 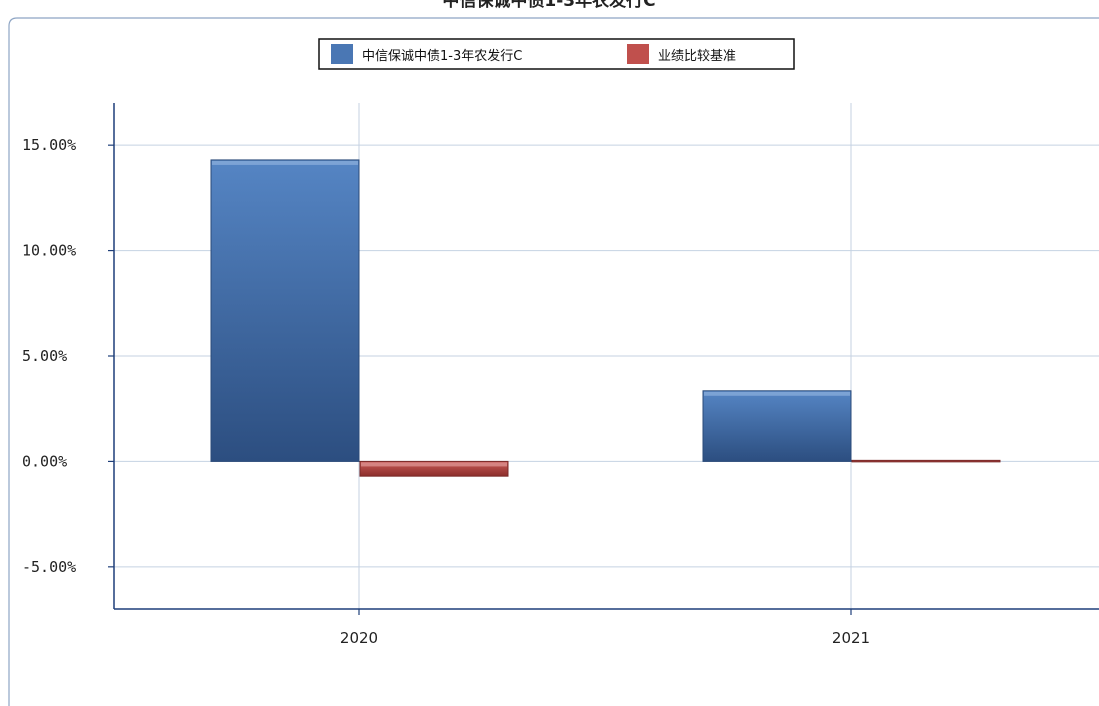 I want to click on legend: 中信保诚中债1-3年农发行C 业绩比较基准, so click(x=556, y=54).